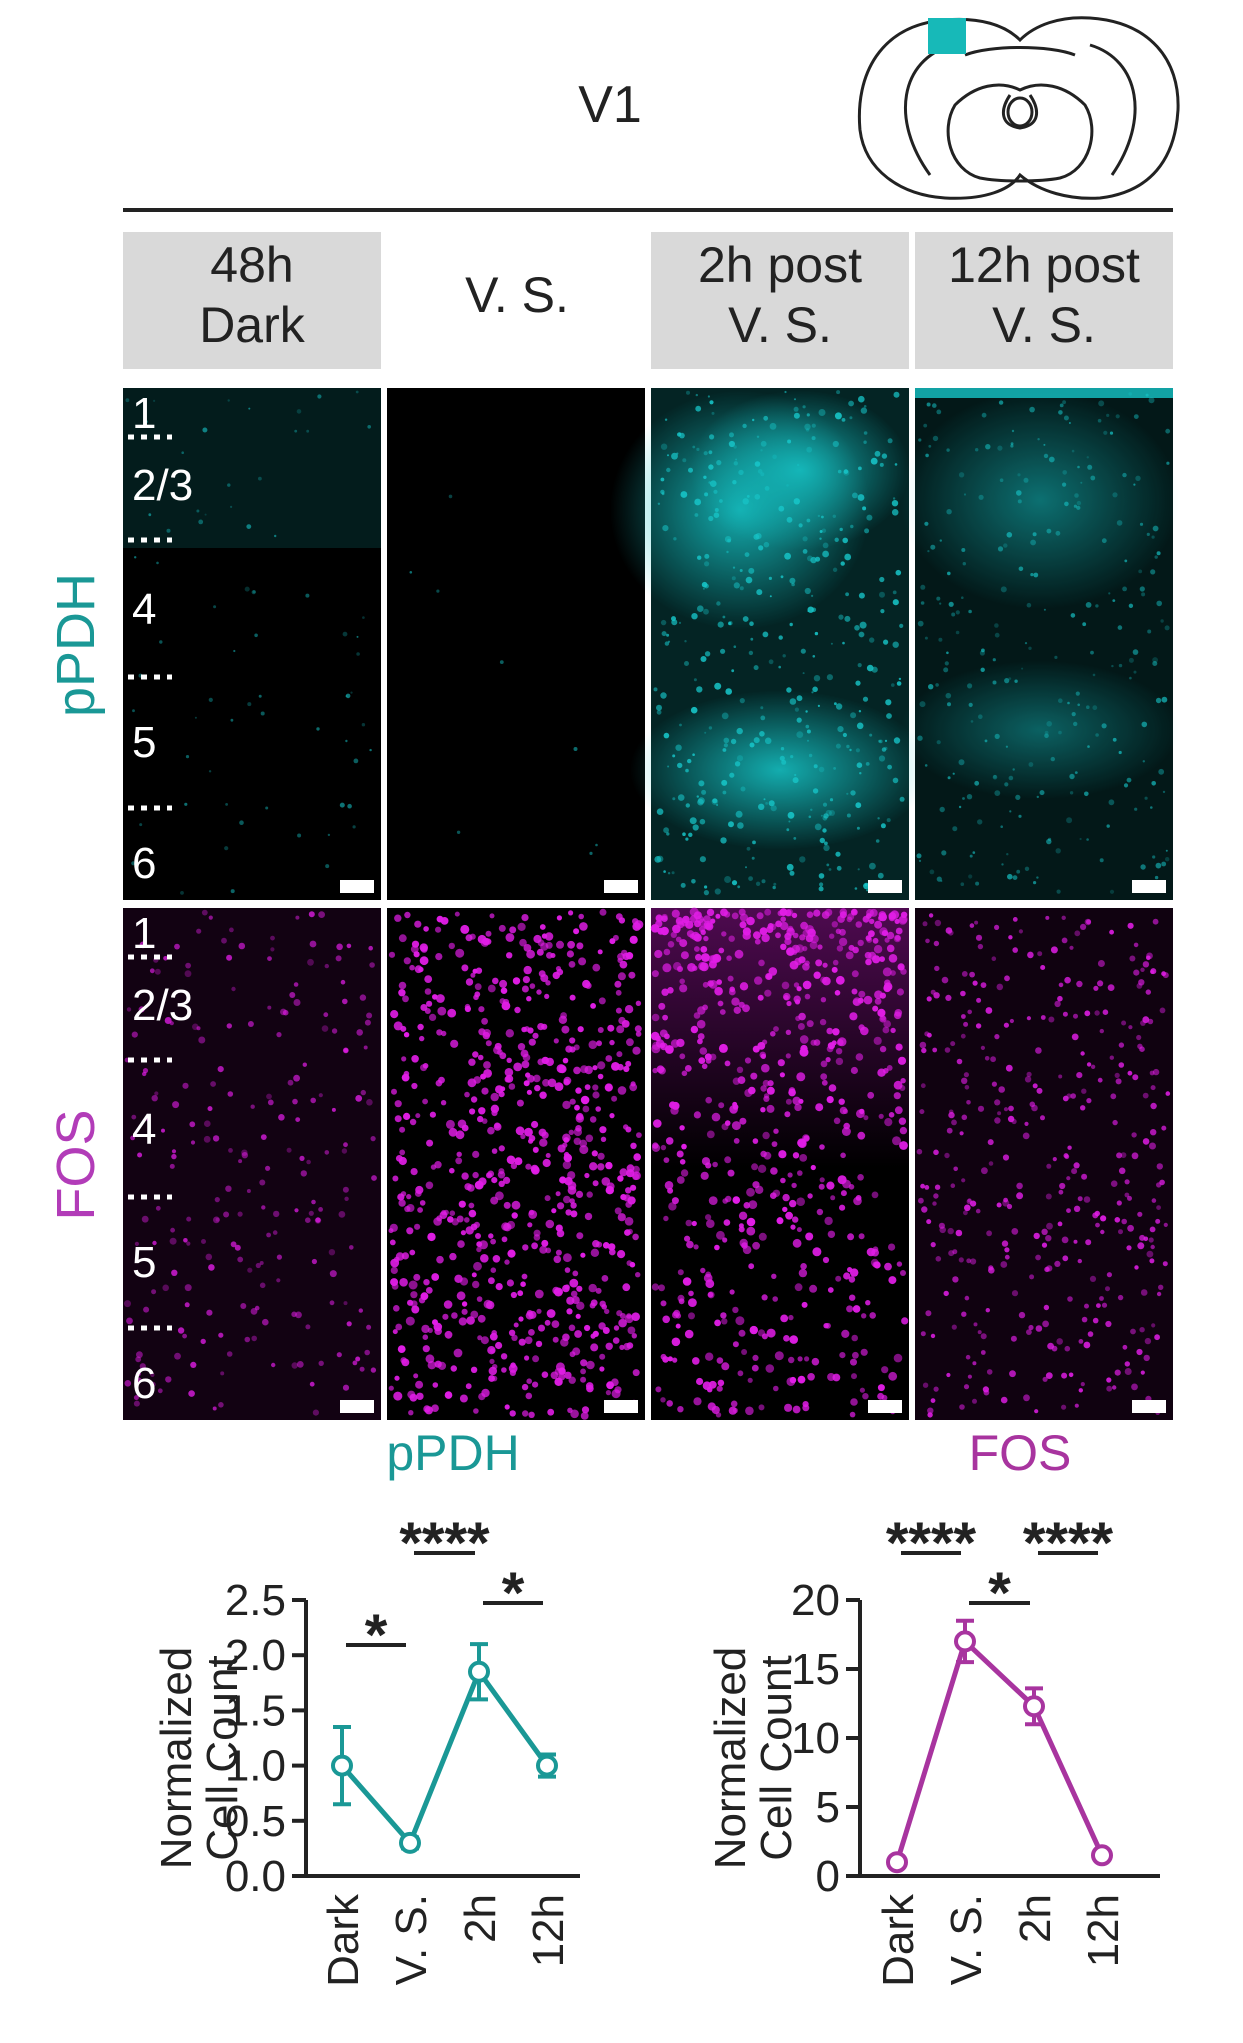 The image size is (1243, 2043). Describe the element at coordinates (252, 1164) in the screenshot. I see `fos-panel-48h-dark` at that location.